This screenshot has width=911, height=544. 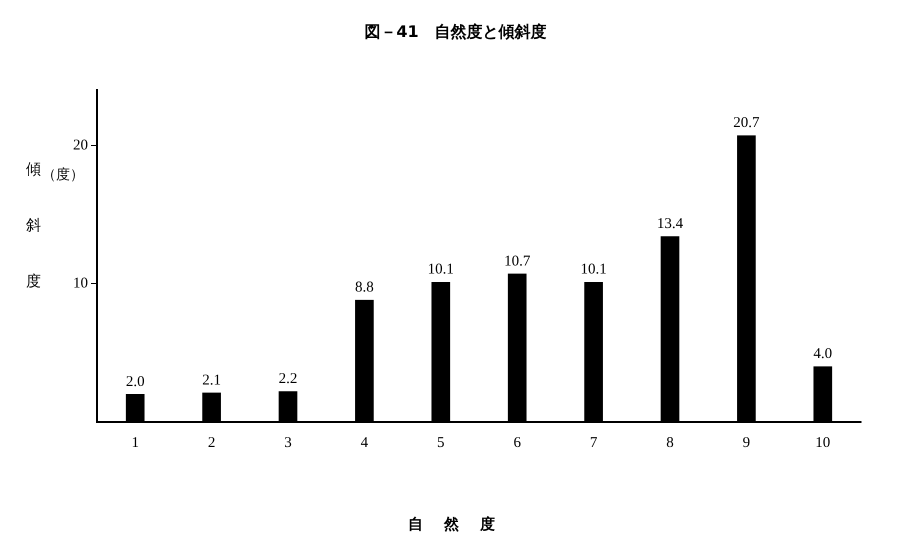 What do you see at coordinates (364, 442) in the screenshot?
I see `x-tick-label: 4` at bounding box center [364, 442].